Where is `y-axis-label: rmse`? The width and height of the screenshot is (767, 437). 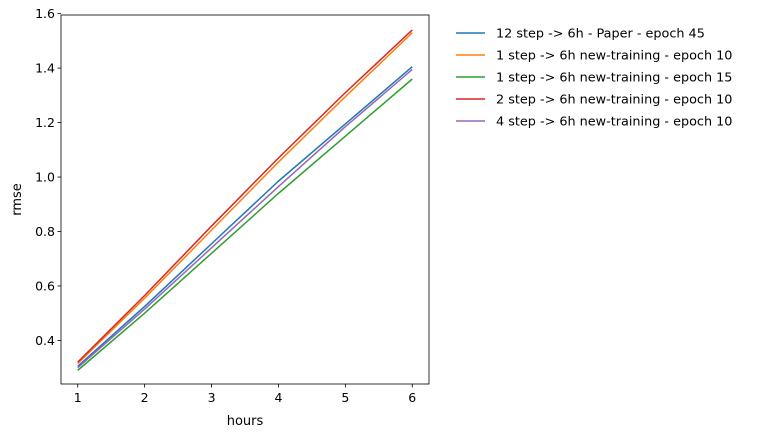 y-axis-label: rmse is located at coordinates (17, 199).